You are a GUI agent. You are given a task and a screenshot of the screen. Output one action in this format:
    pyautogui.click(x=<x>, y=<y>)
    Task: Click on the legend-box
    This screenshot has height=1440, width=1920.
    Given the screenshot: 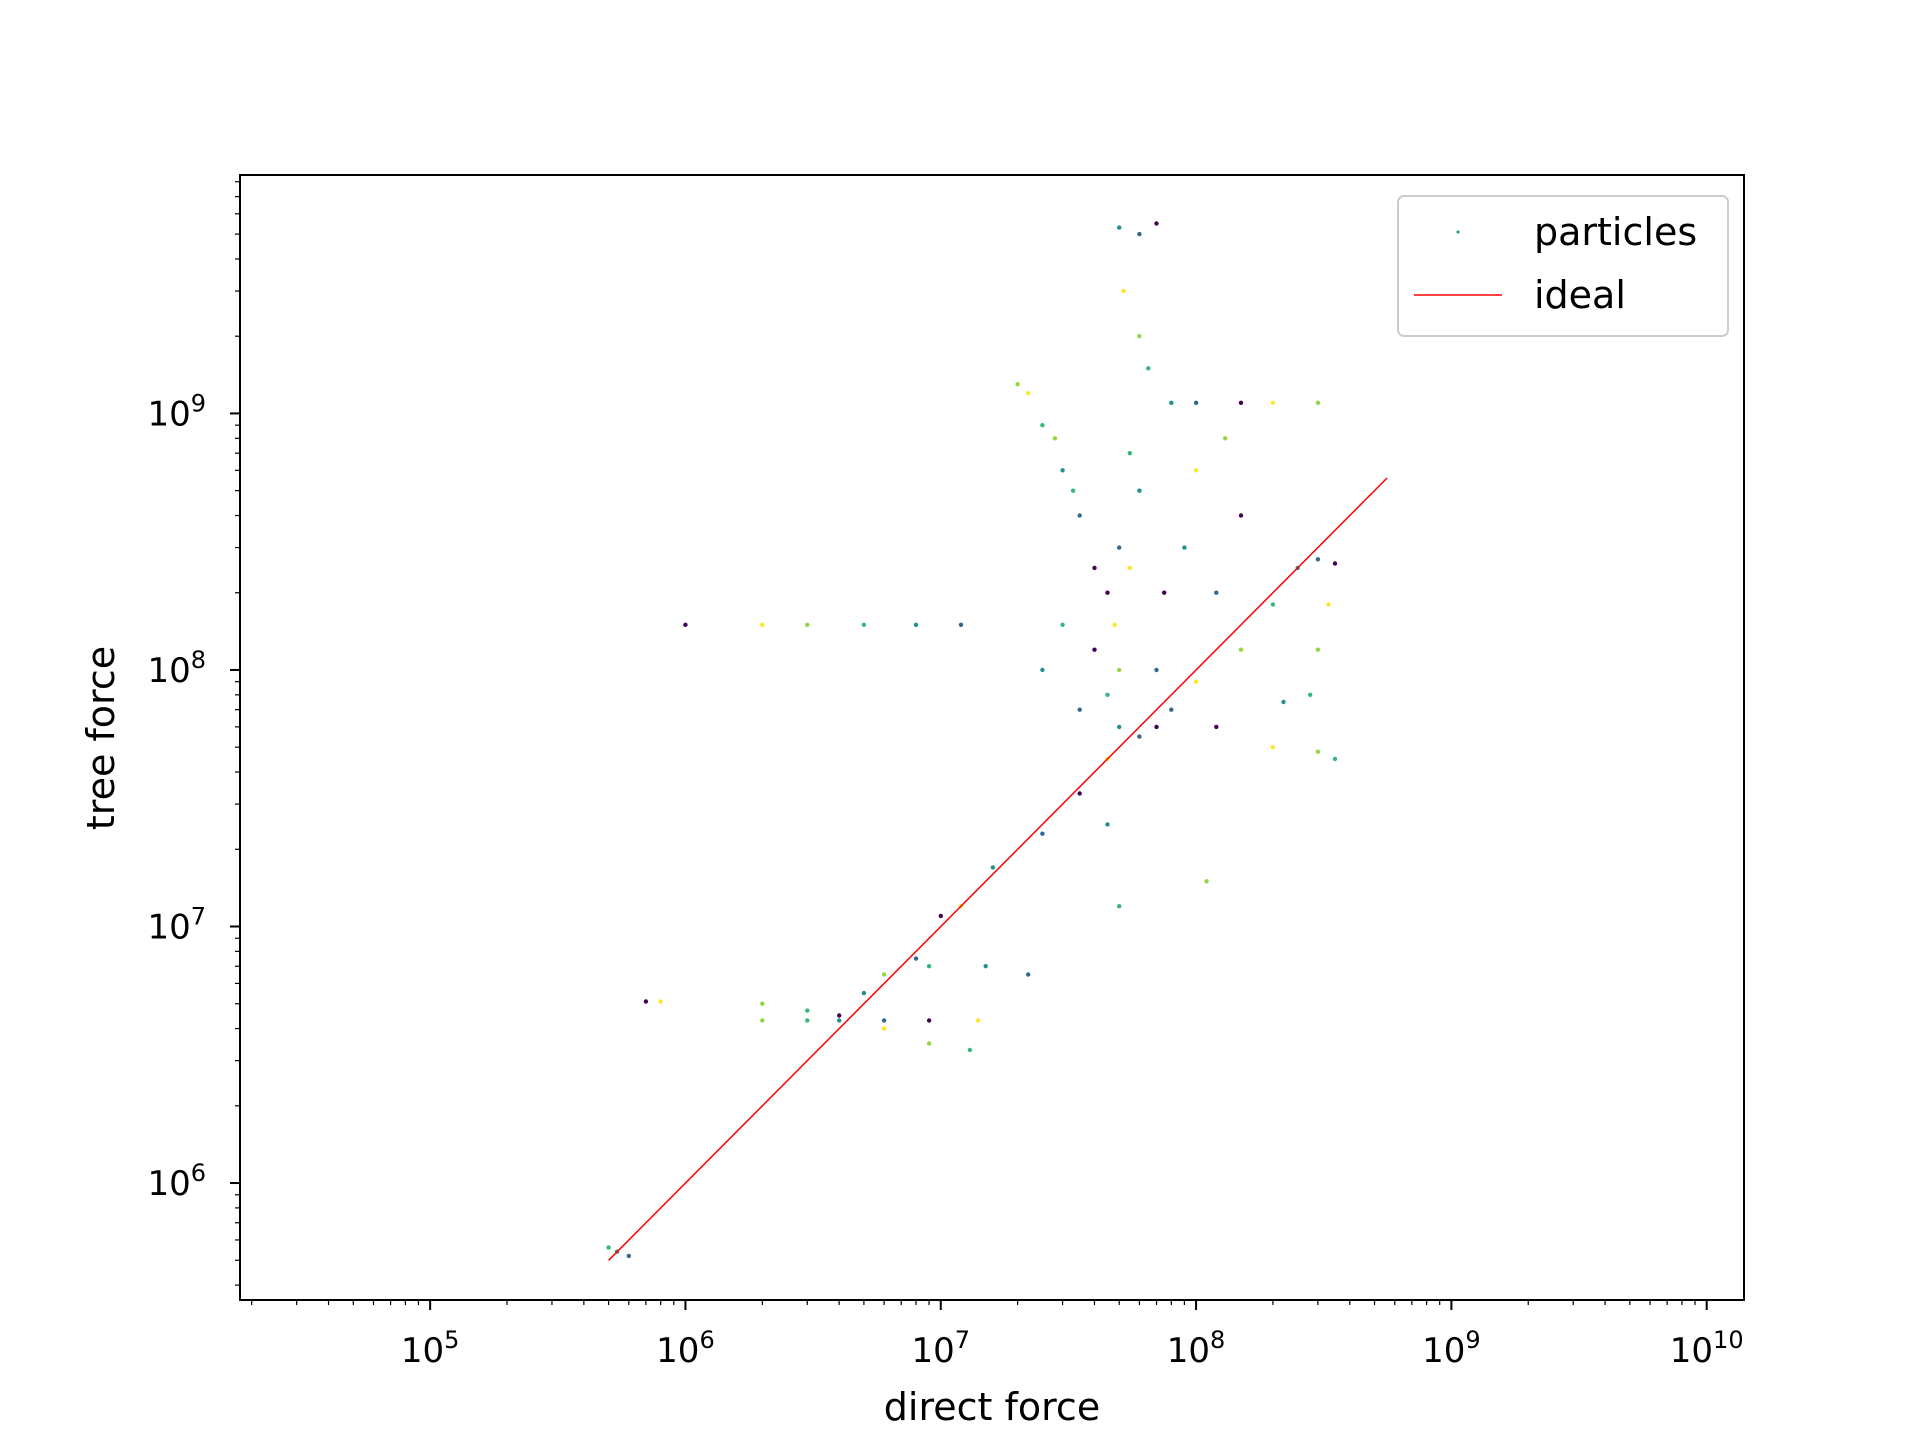 What is the action you would take?
    pyautogui.click(x=1563, y=266)
    